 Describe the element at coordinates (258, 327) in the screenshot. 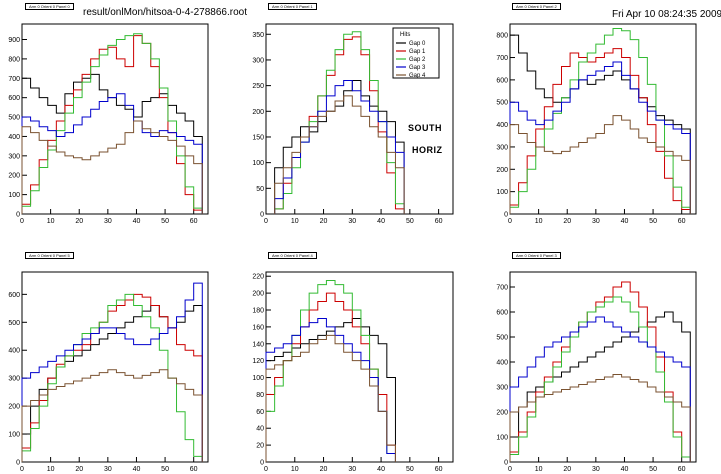

I see `y-tick-label: 160` at that location.